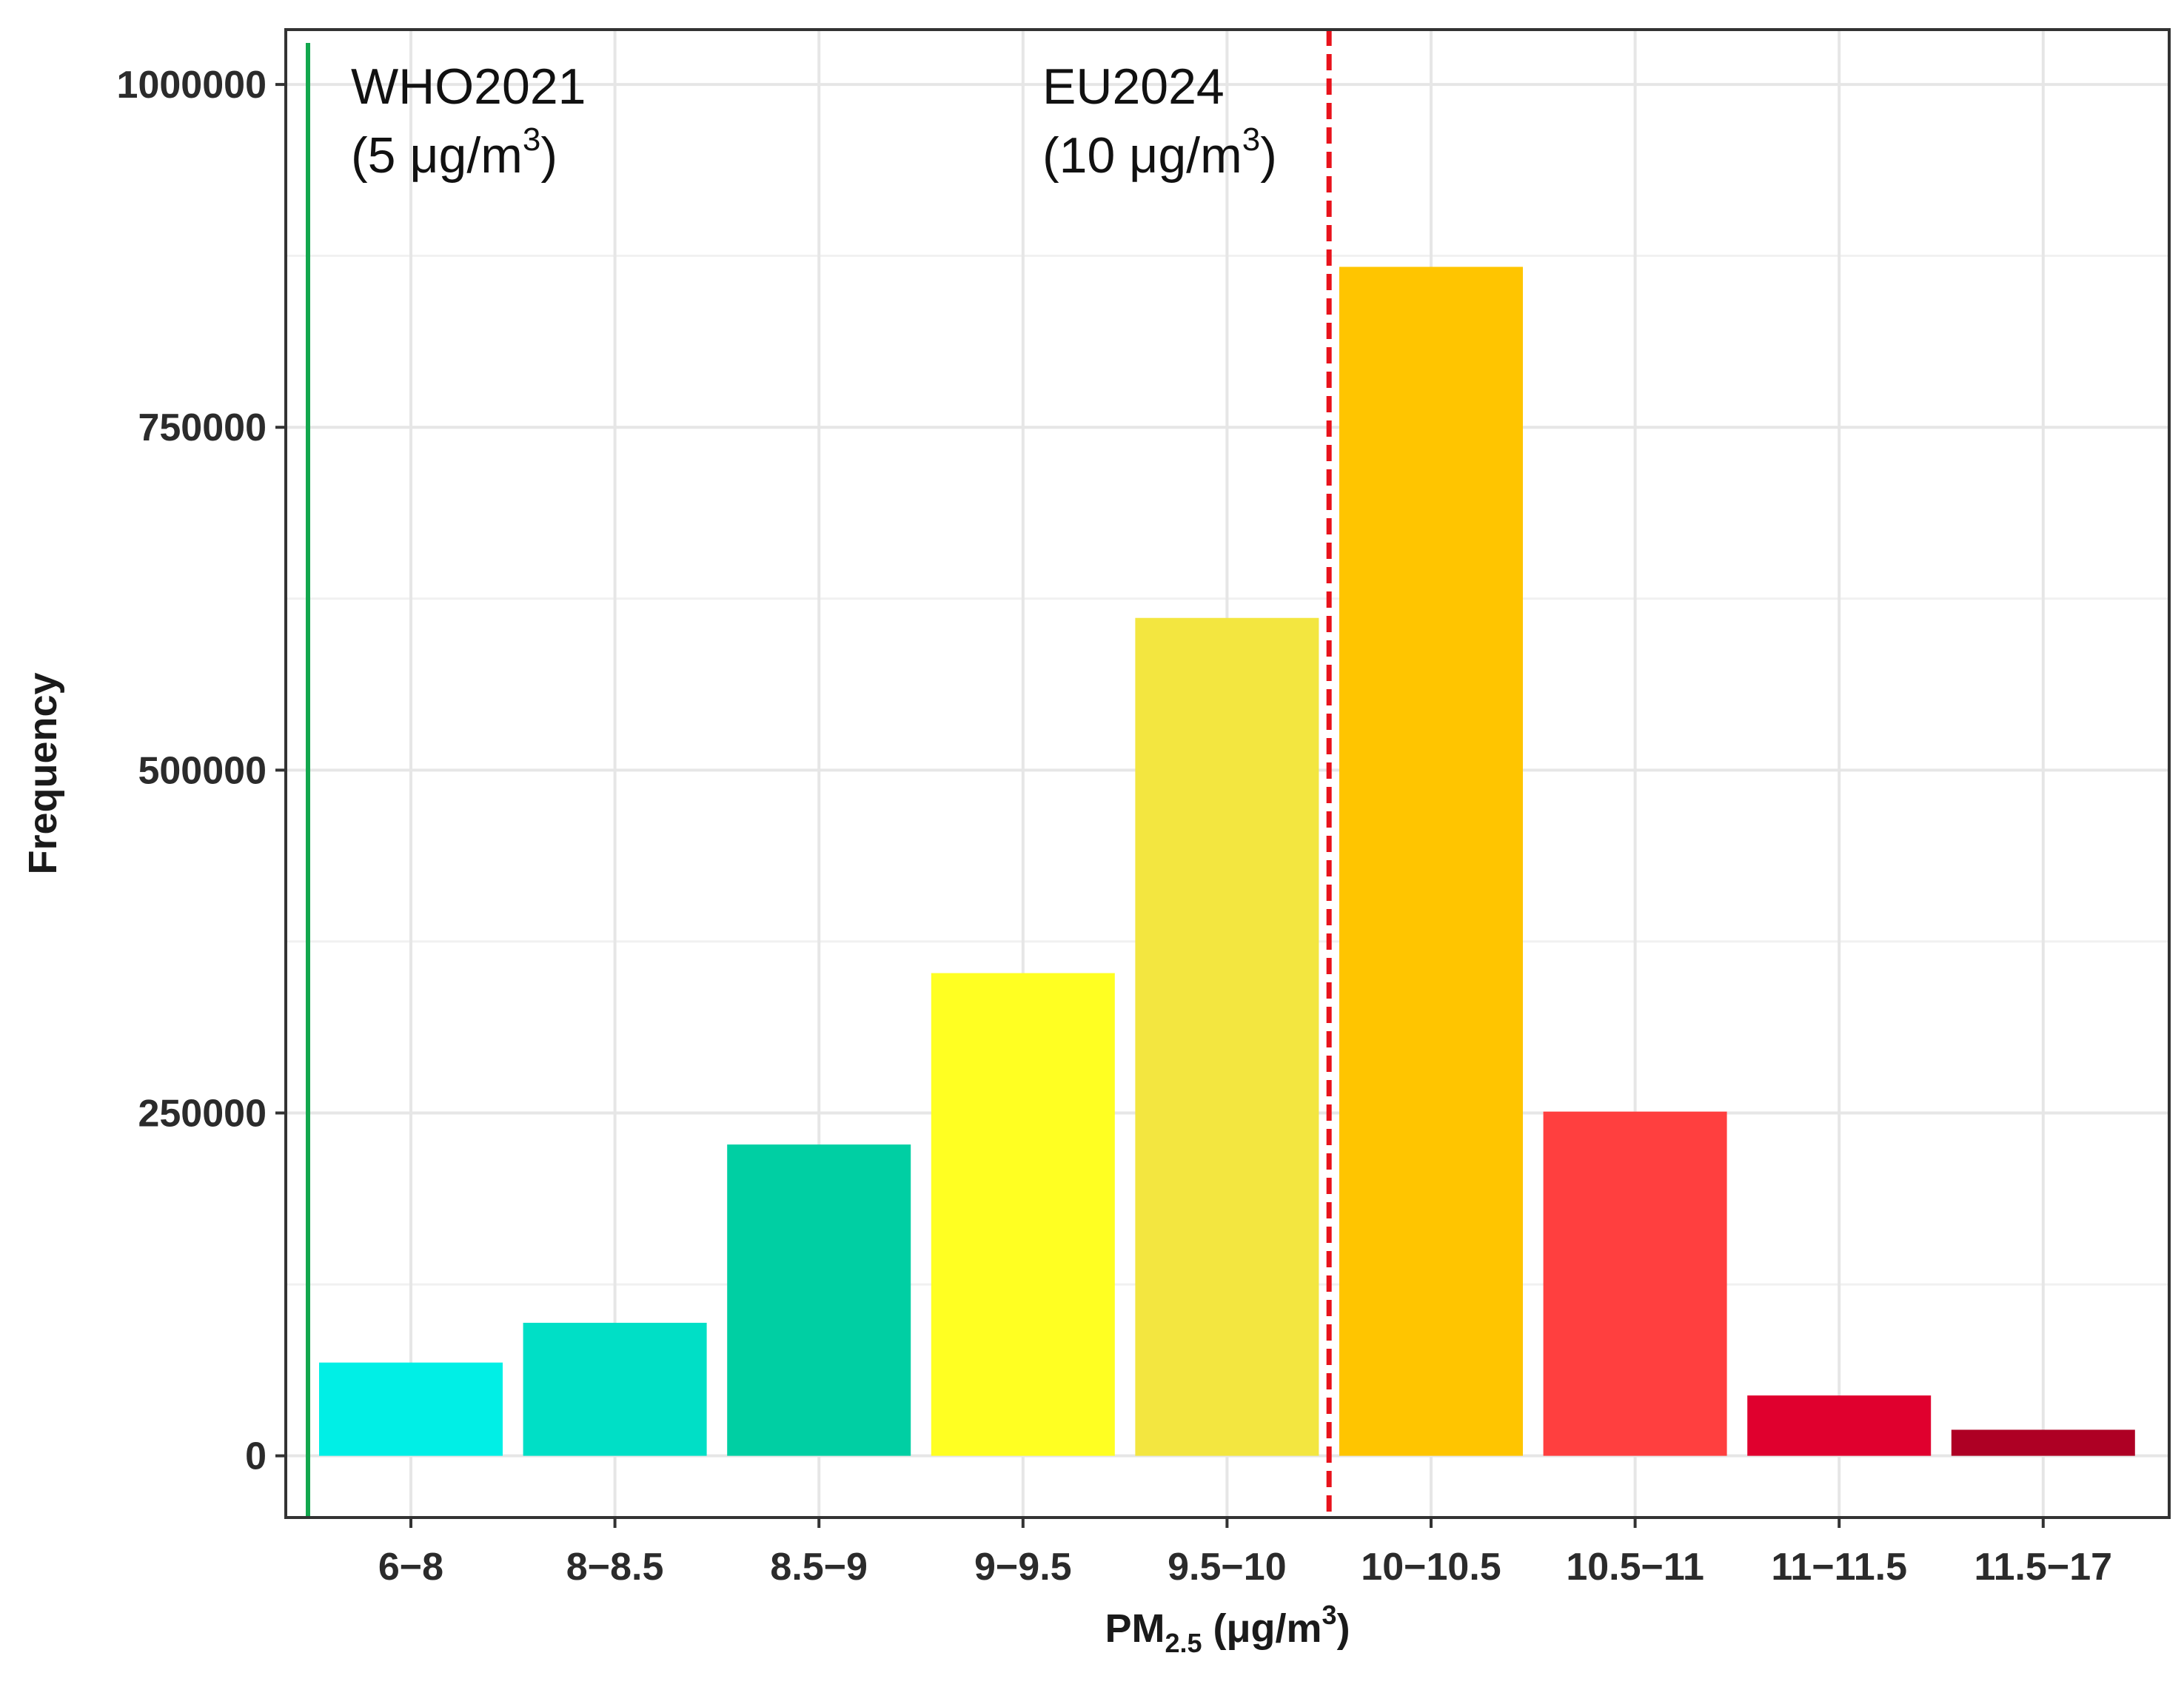  I want to click on x-axis-title: PM2.5 (μg/m3), so click(1227, 1629).